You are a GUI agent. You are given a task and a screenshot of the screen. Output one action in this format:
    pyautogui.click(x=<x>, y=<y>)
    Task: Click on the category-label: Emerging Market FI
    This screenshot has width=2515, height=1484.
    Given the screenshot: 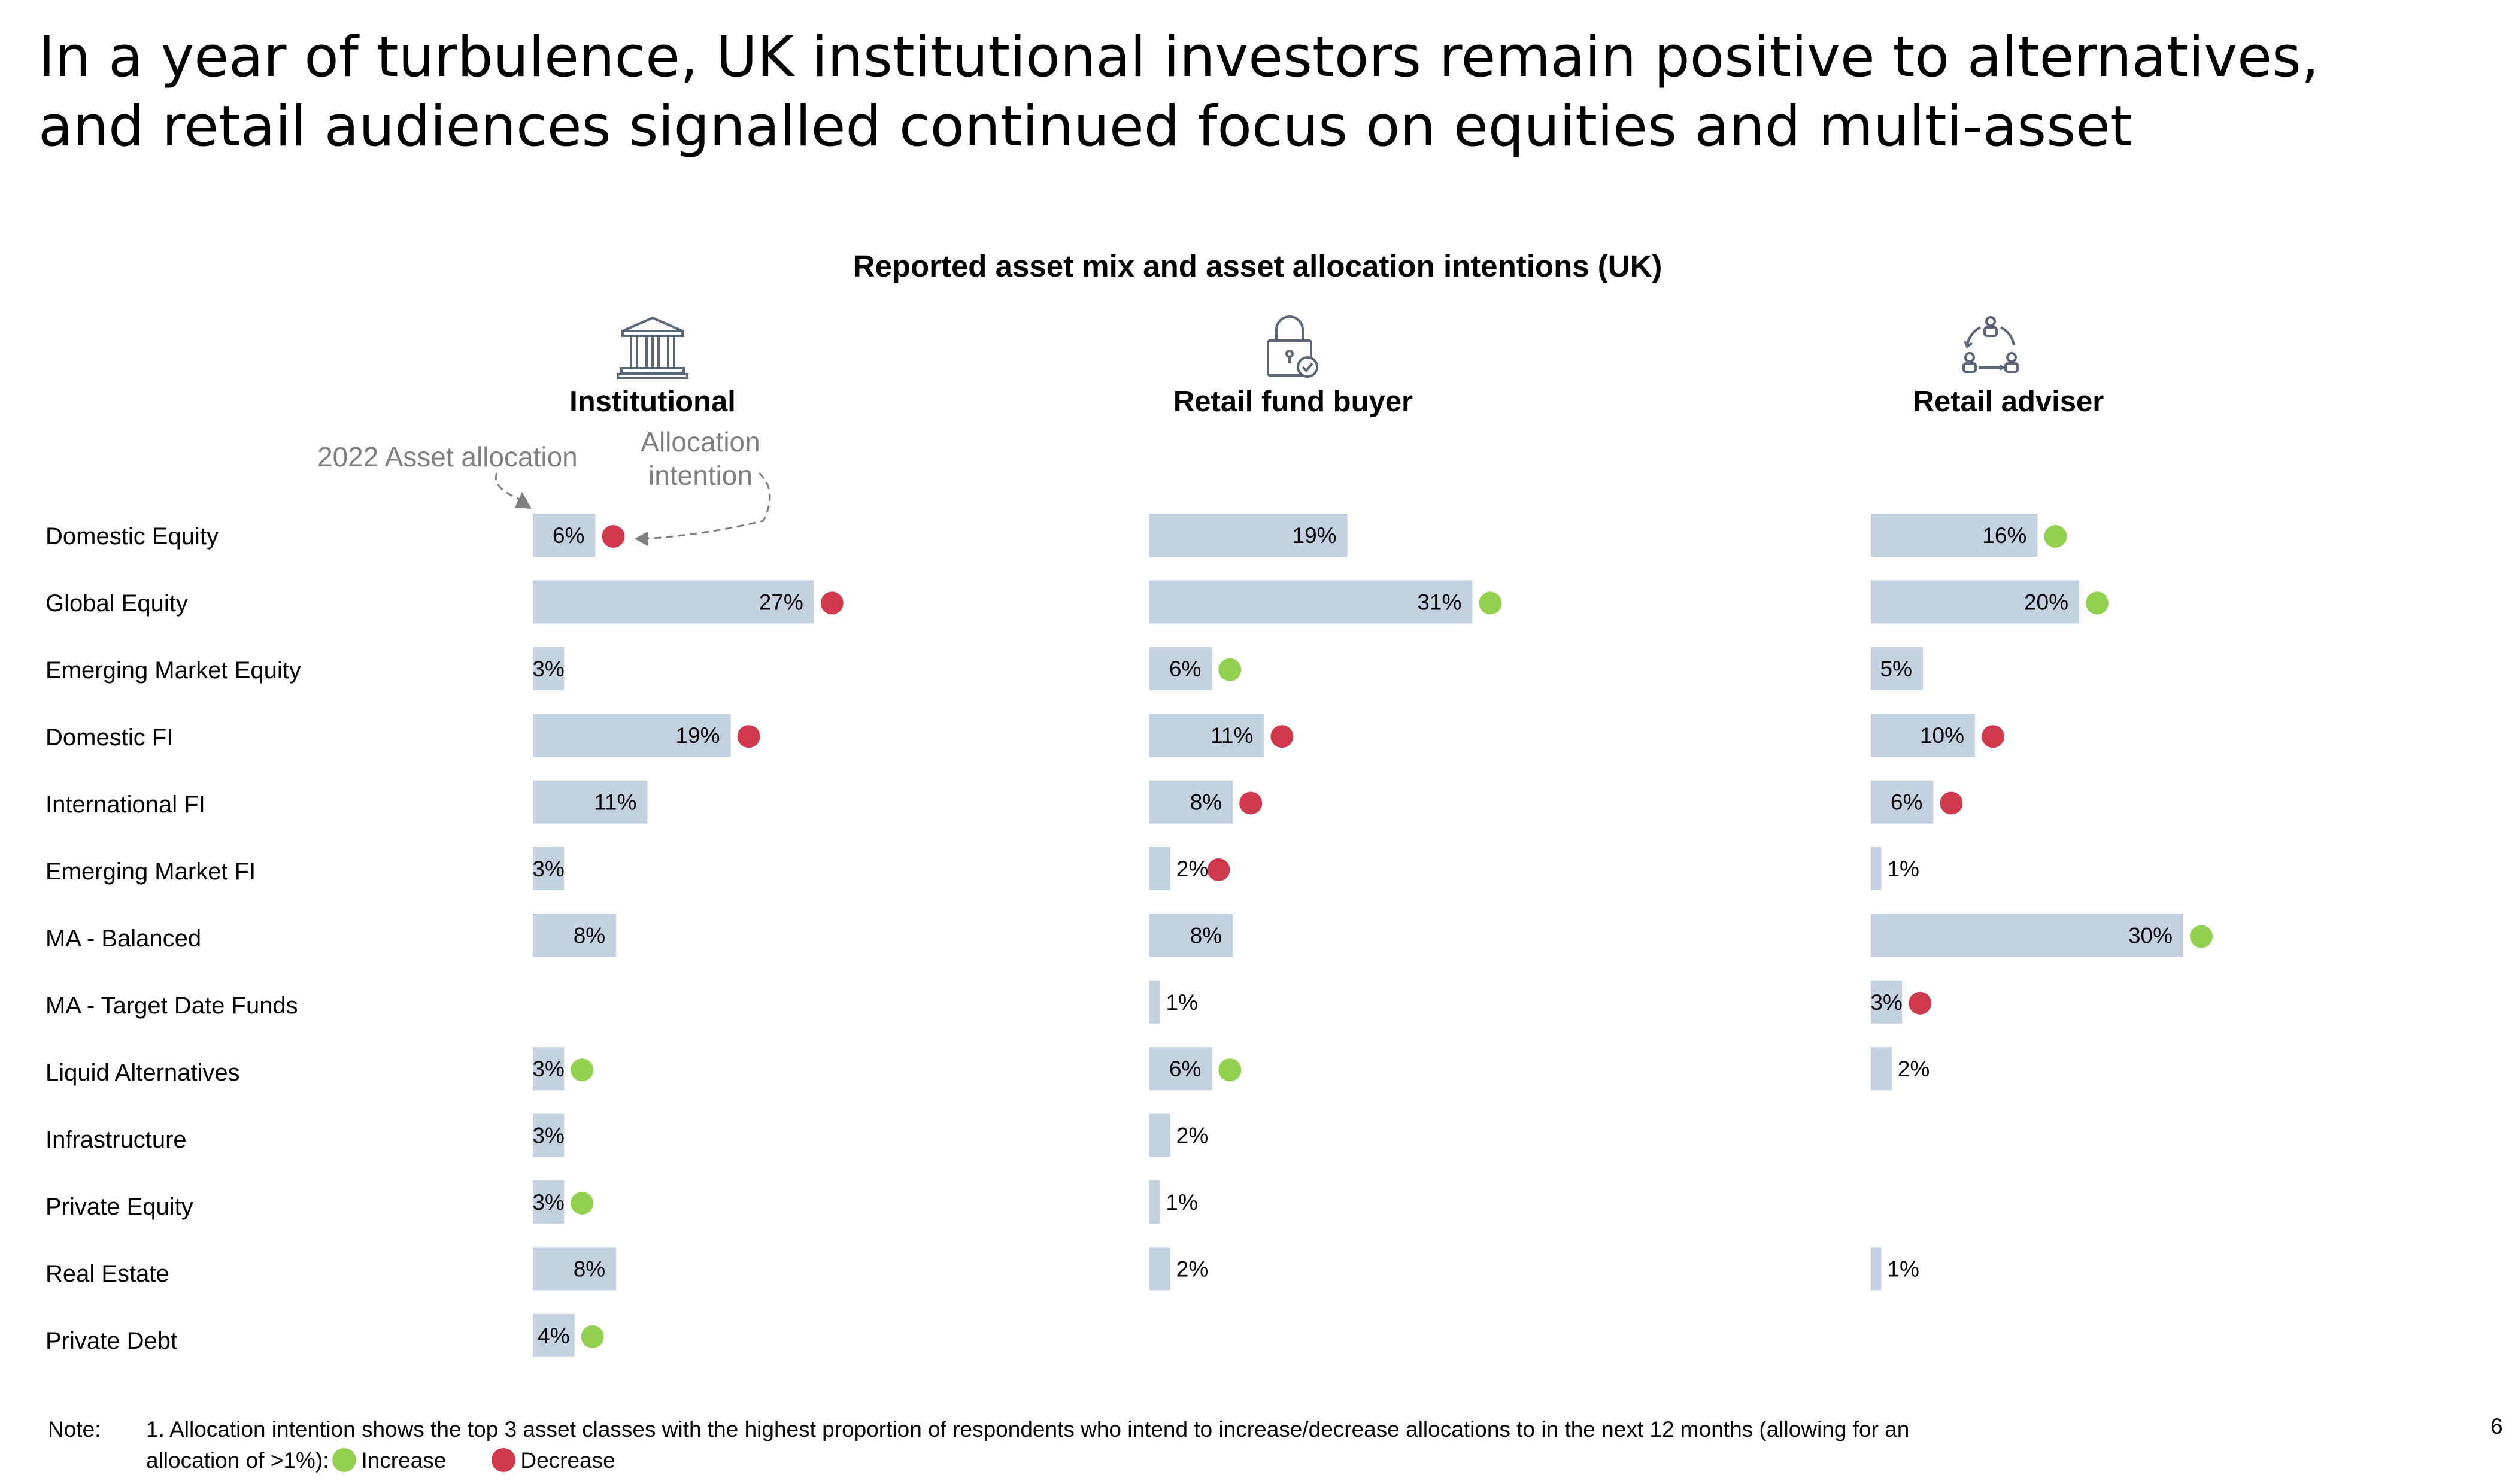 What is the action you would take?
    pyautogui.click(x=151, y=871)
    